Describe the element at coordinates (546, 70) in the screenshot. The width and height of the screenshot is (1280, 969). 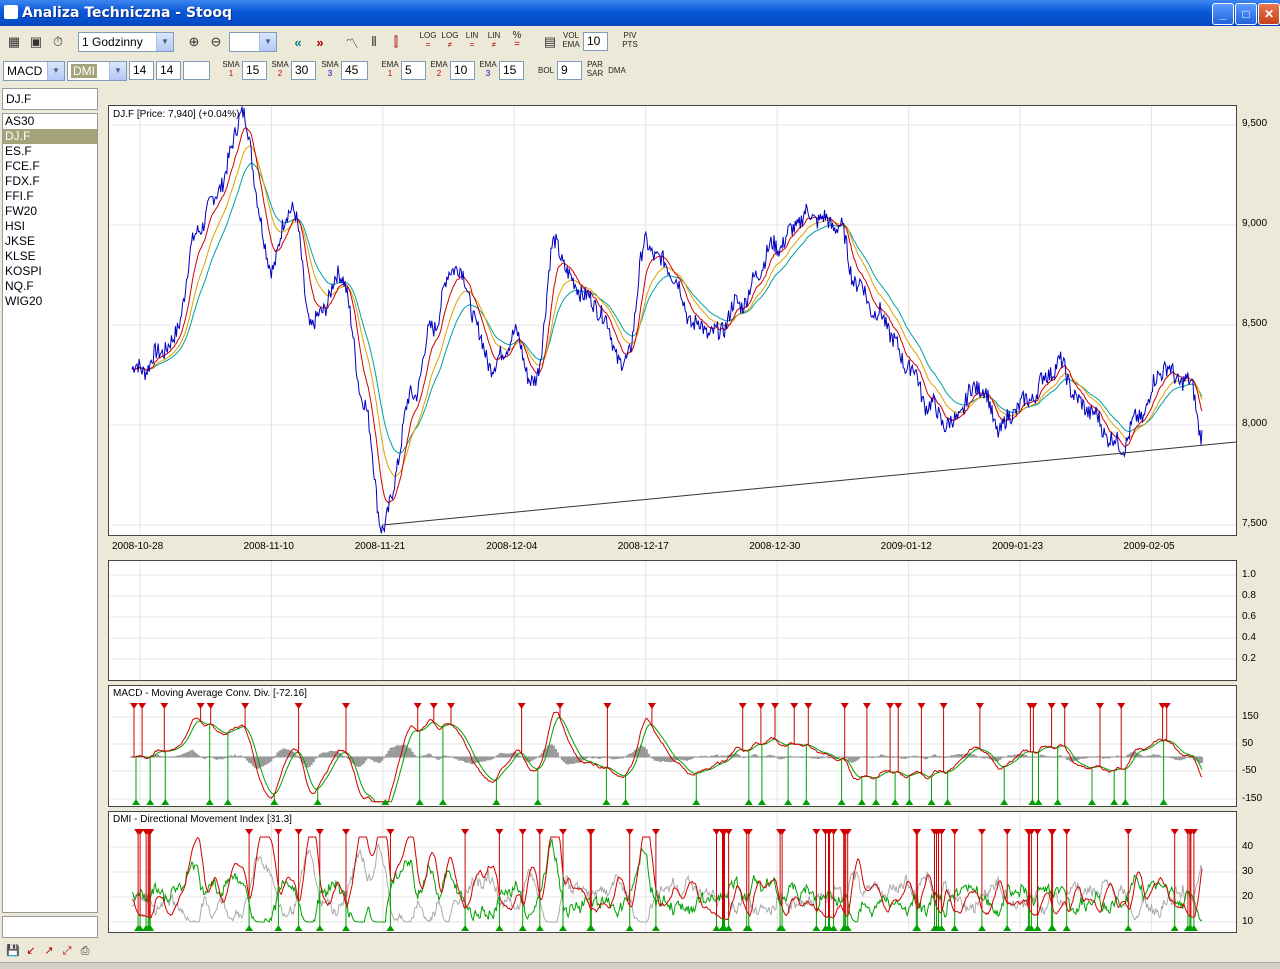
I see `bol-button: BOL` at that location.